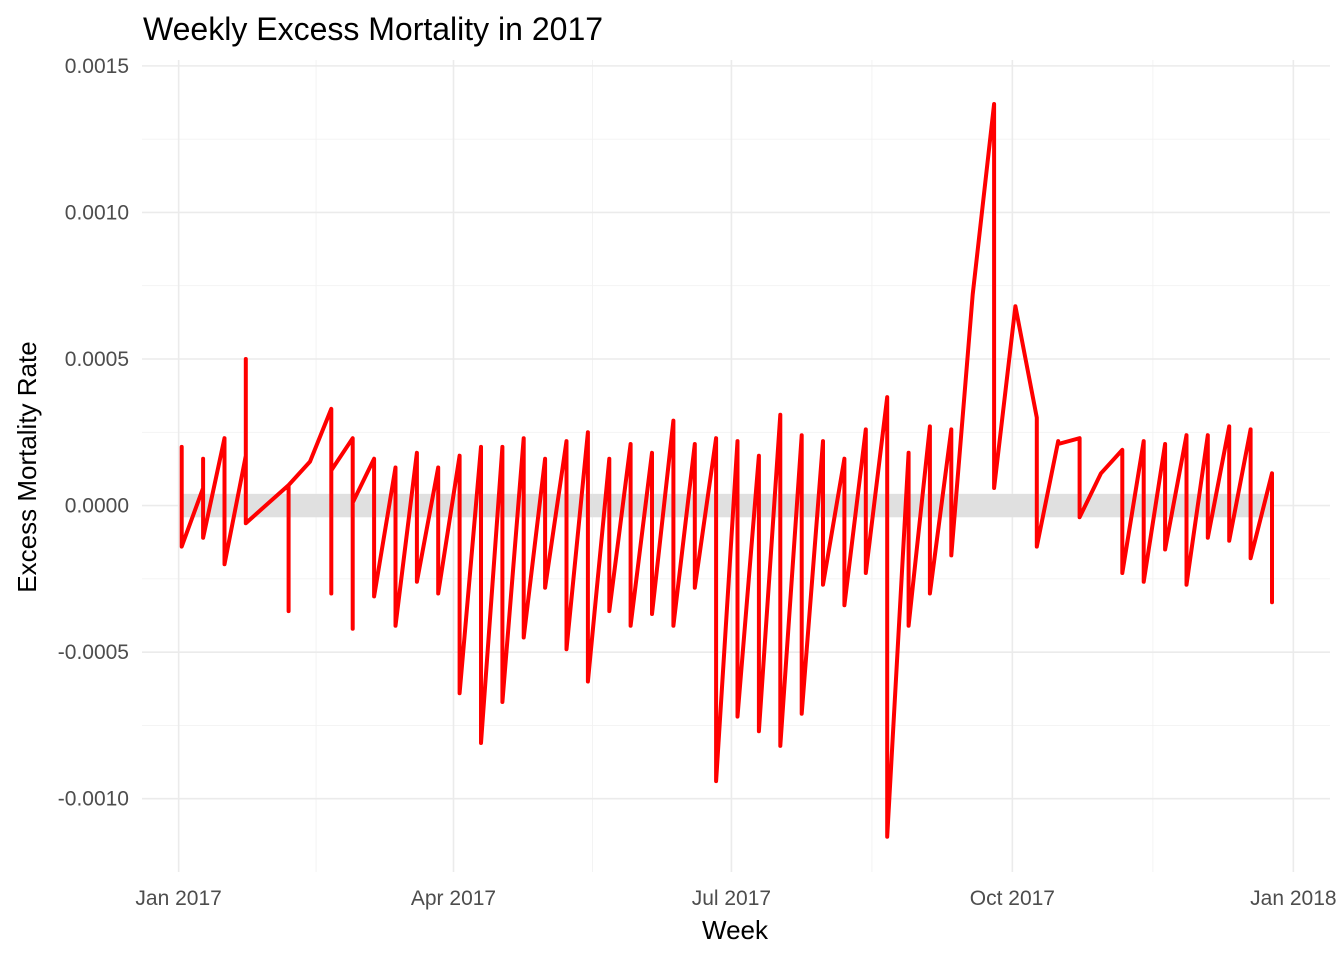 The image size is (1344, 960). Describe the element at coordinates (178, 898) in the screenshot. I see `x-tick-label: Jan 2017` at that location.